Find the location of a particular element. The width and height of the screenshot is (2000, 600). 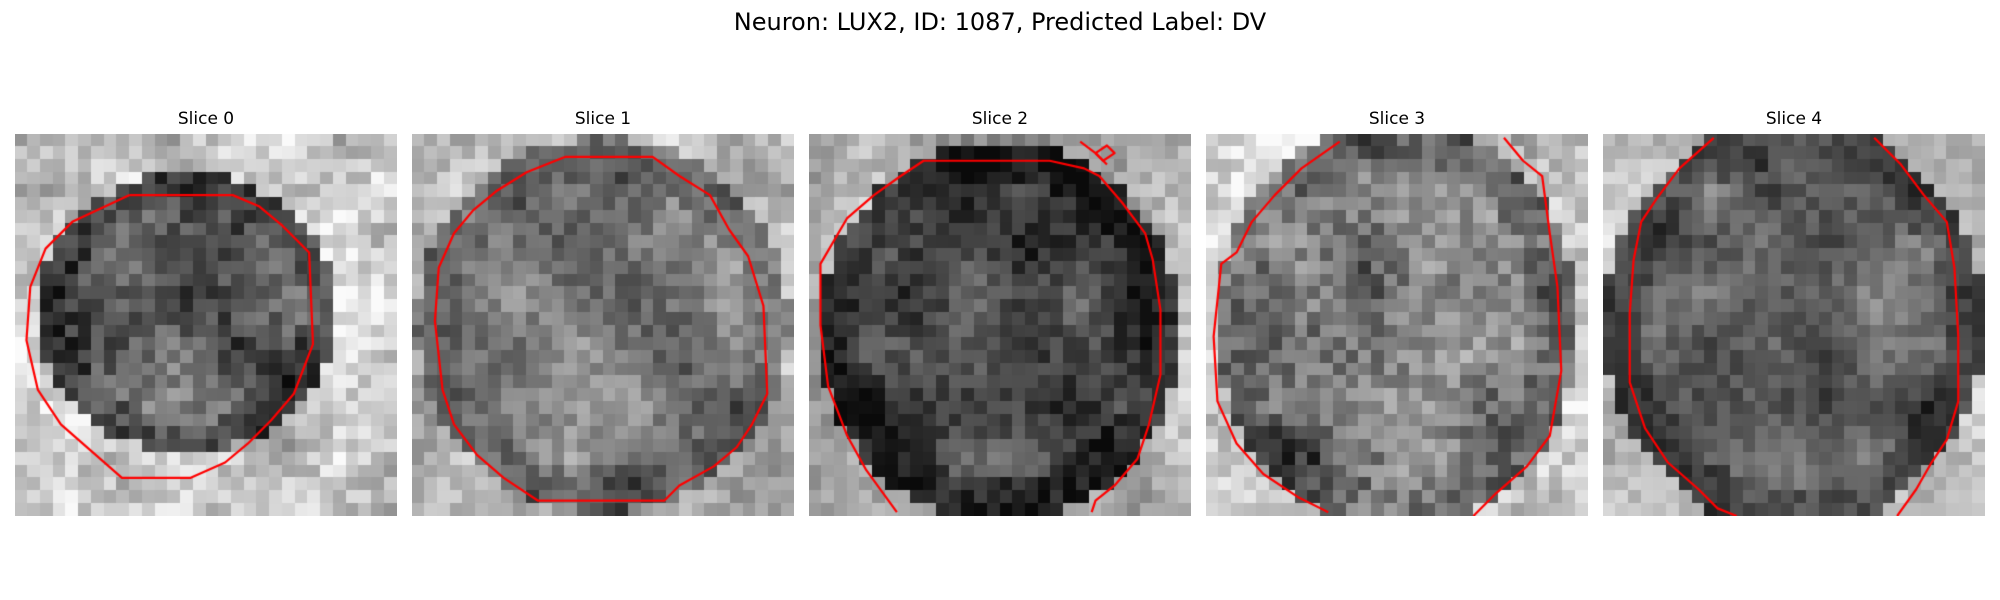

slice-3-image is located at coordinates (1397, 325).